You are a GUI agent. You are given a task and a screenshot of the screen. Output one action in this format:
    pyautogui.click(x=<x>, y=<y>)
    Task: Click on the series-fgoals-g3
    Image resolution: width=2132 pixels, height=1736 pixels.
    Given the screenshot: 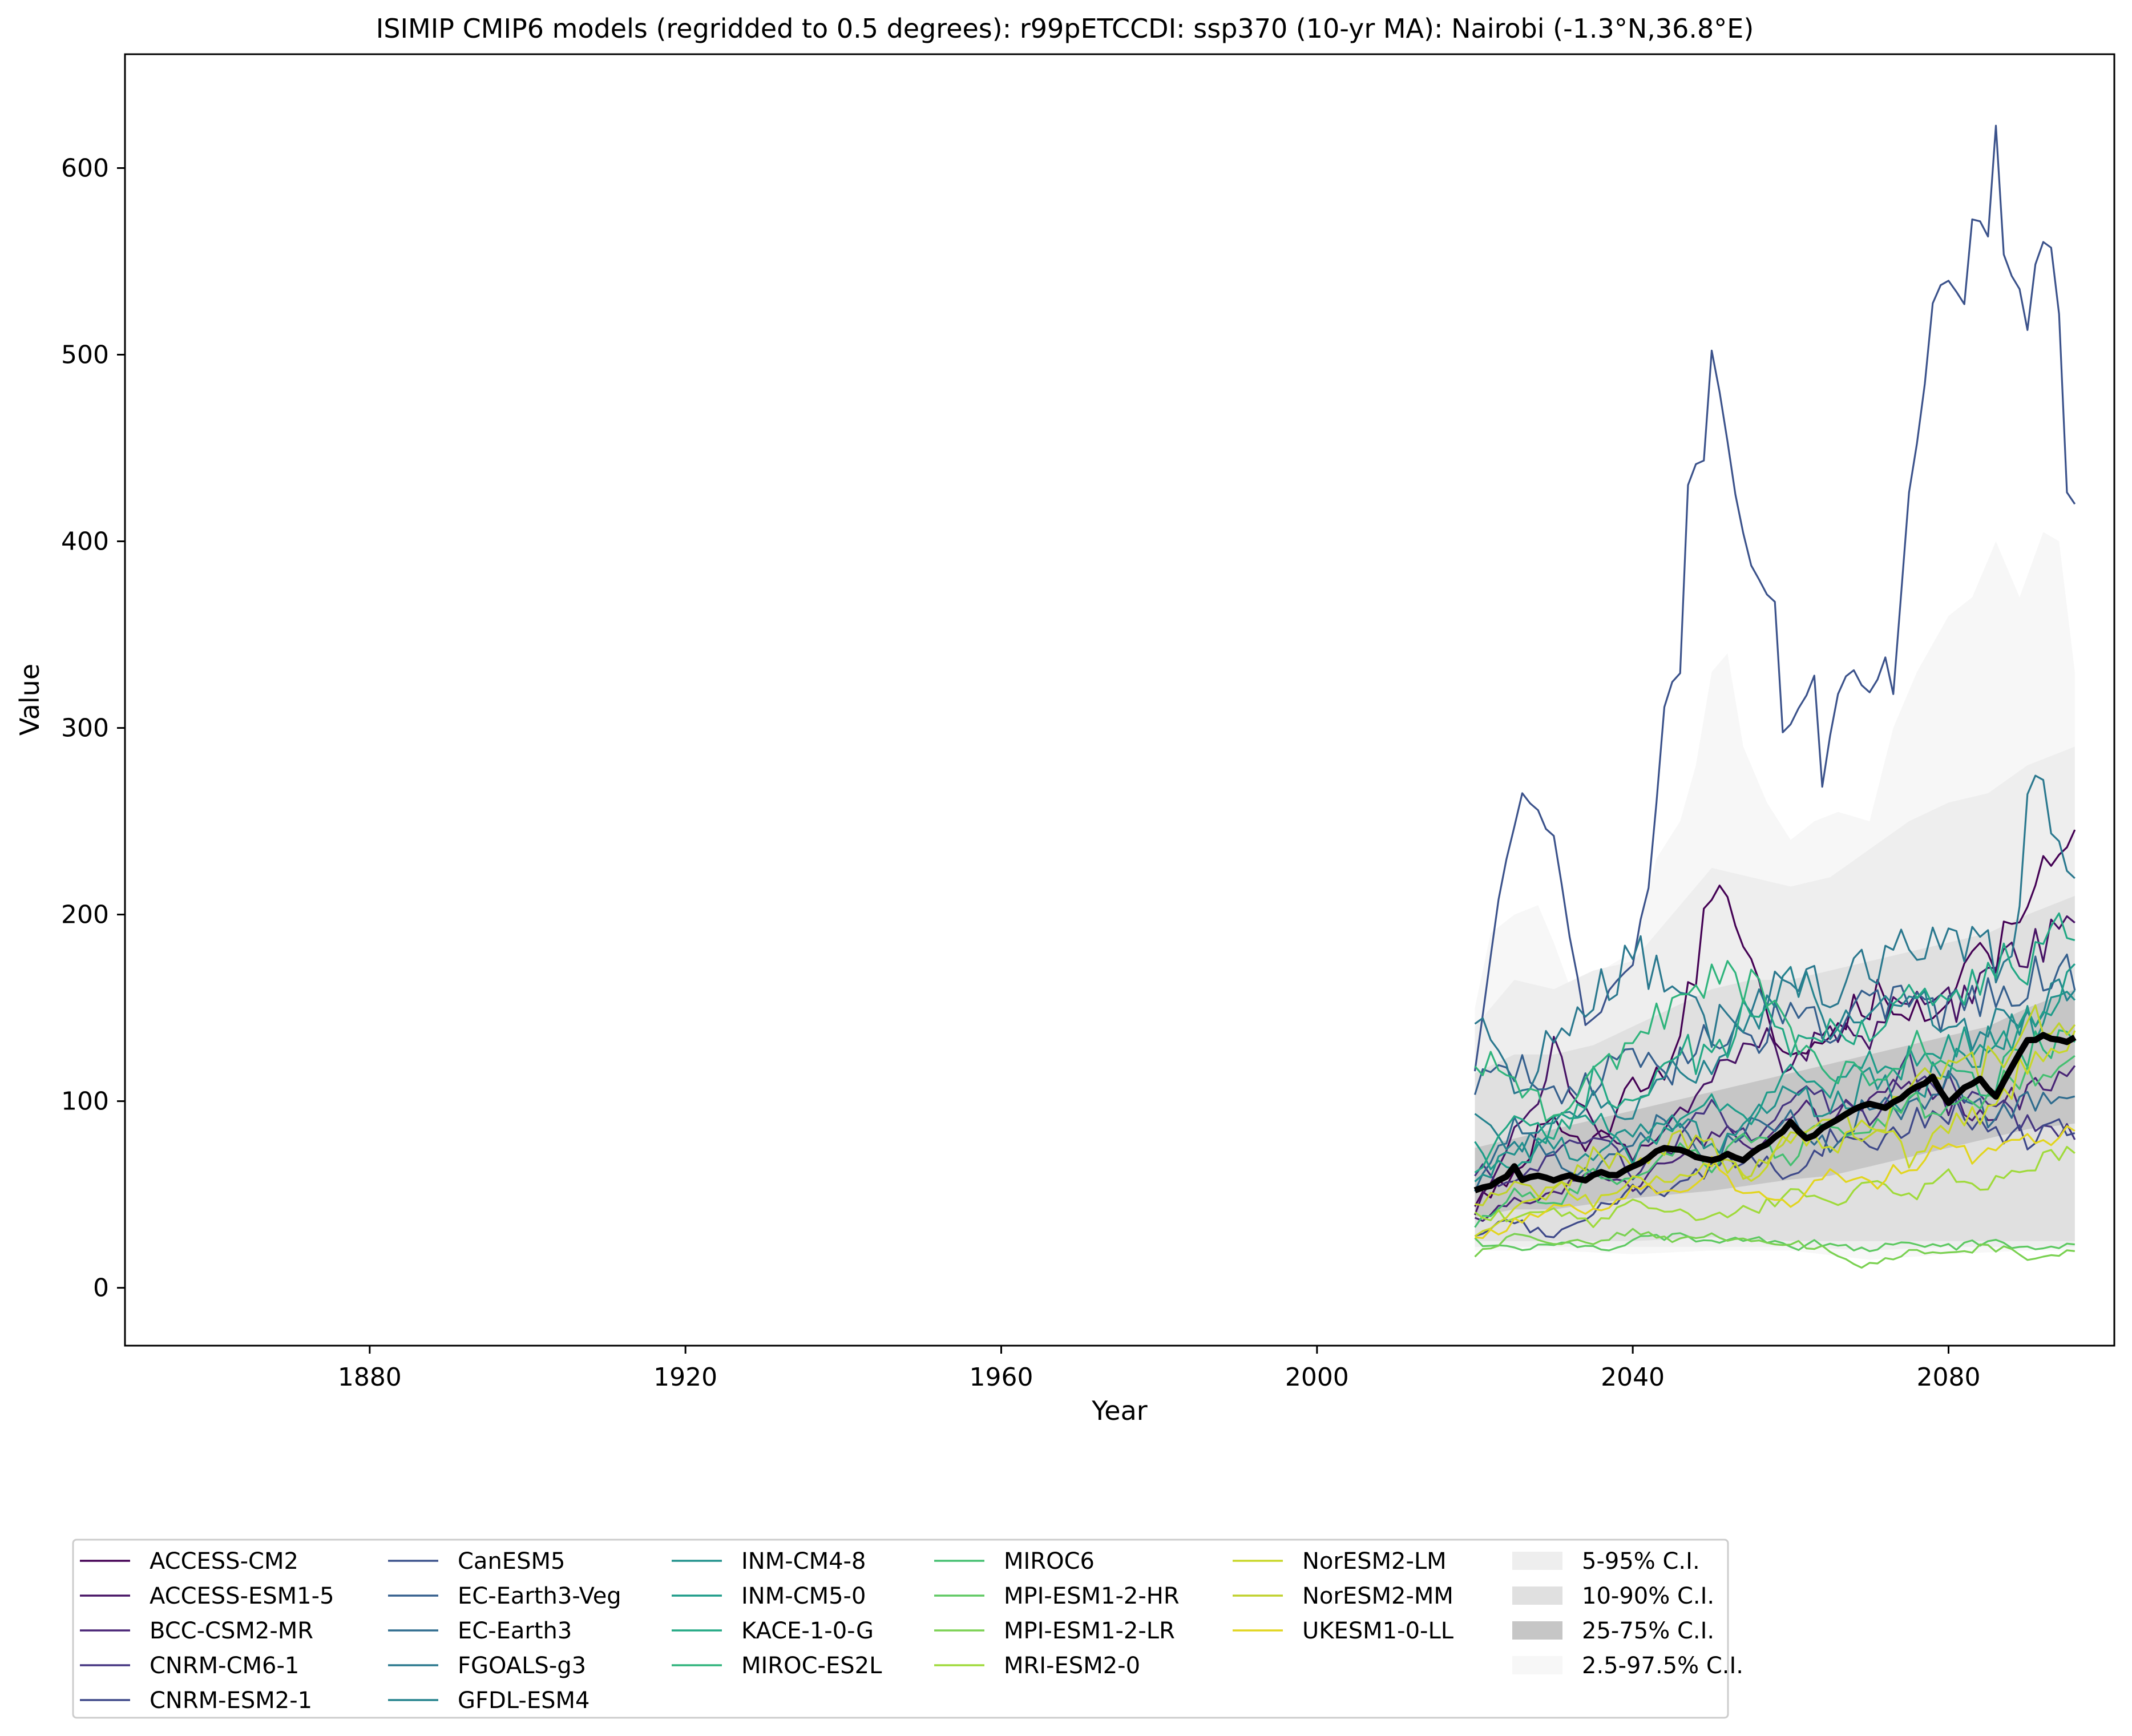 What is the action you would take?
    pyautogui.click(x=1775, y=934)
    